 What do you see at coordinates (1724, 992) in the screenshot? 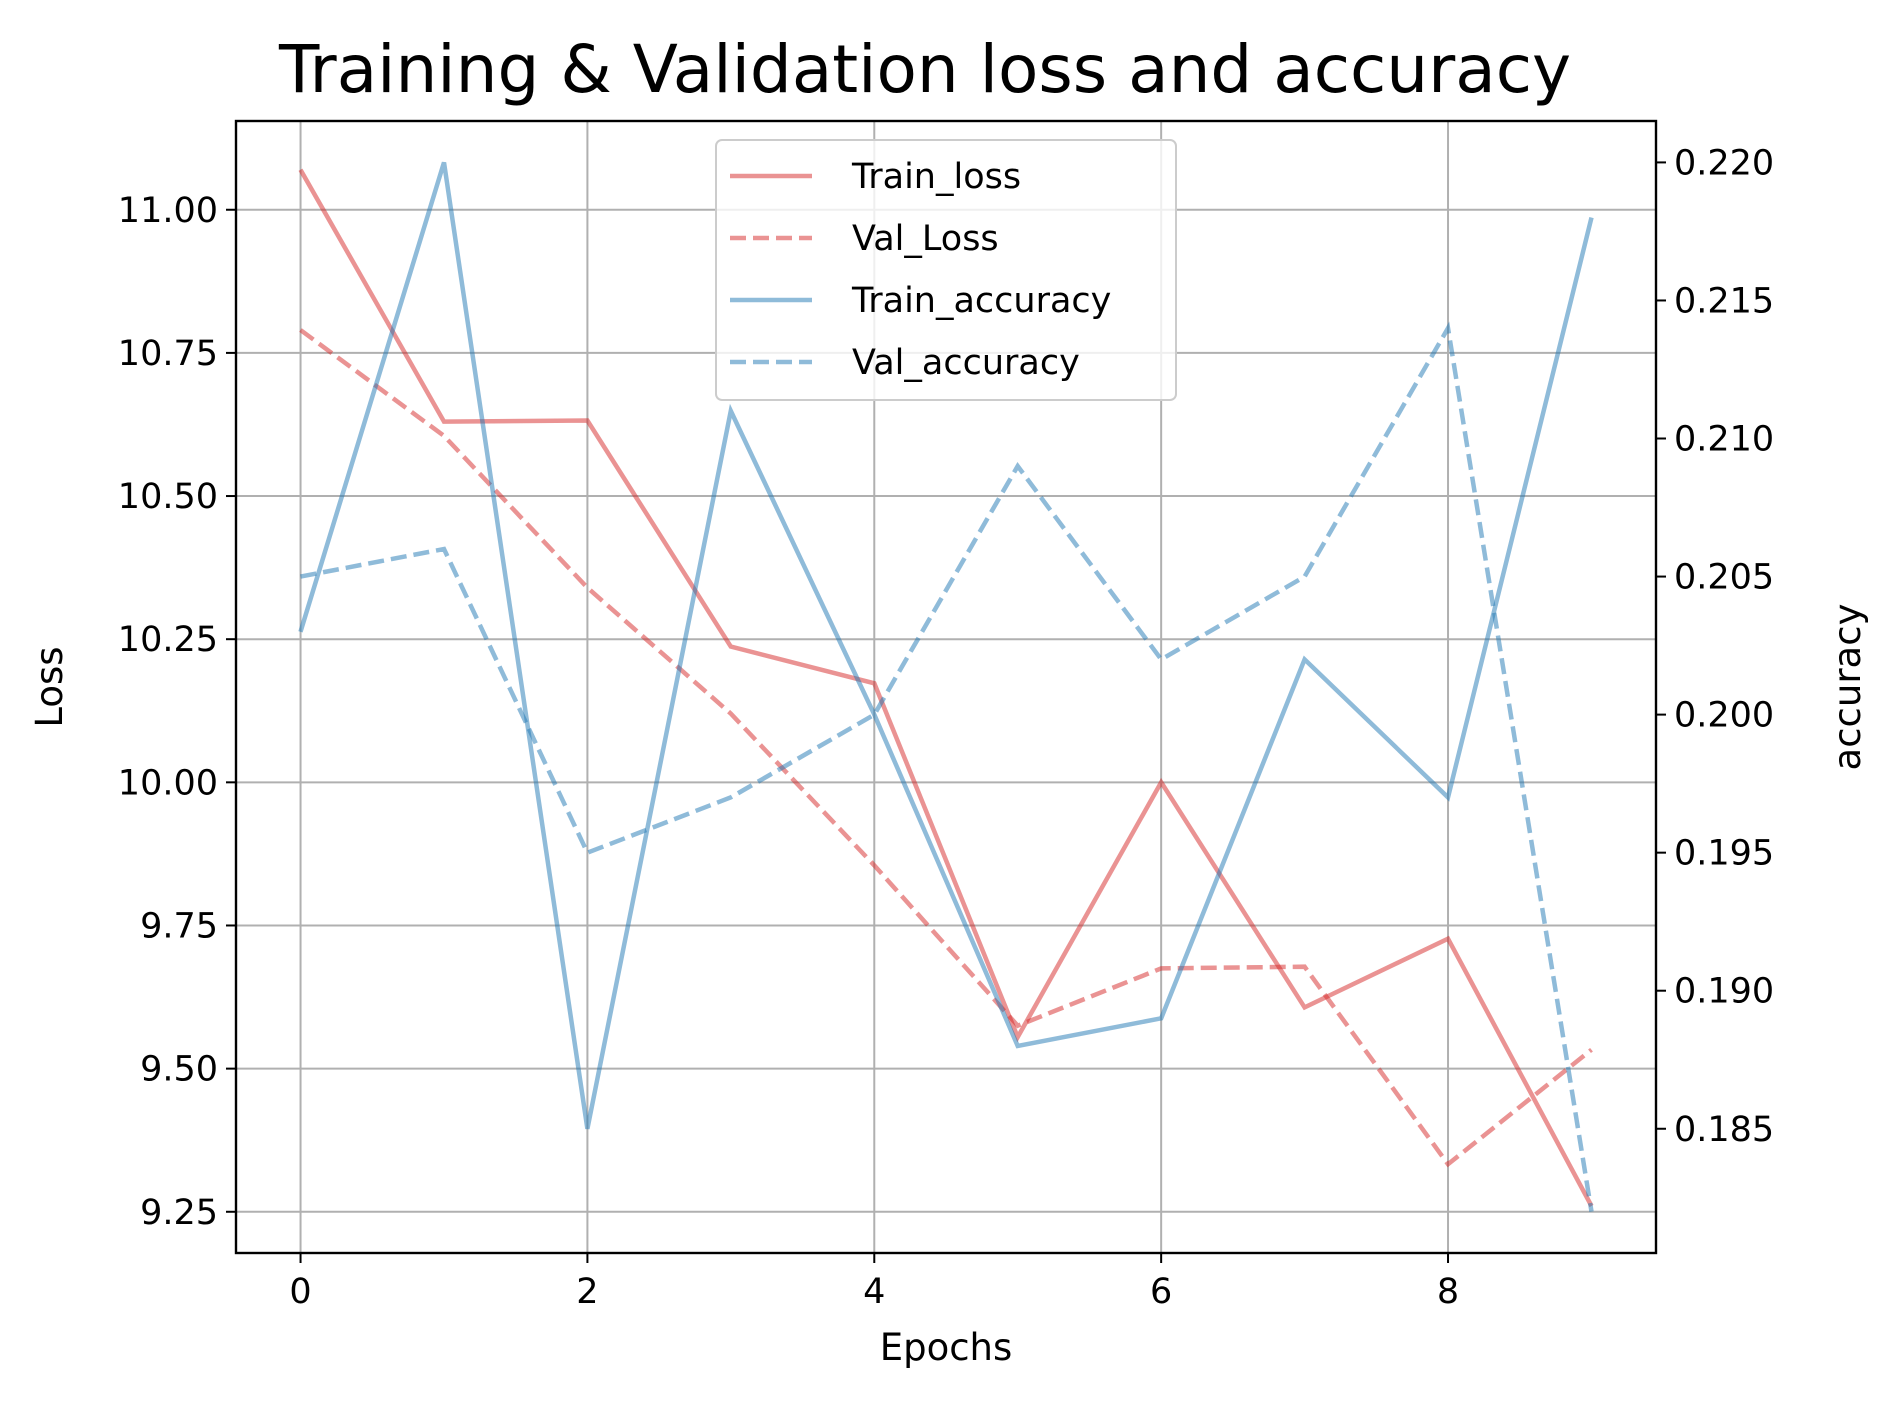
I see `y2-tick-label: 0.190` at bounding box center [1724, 992].